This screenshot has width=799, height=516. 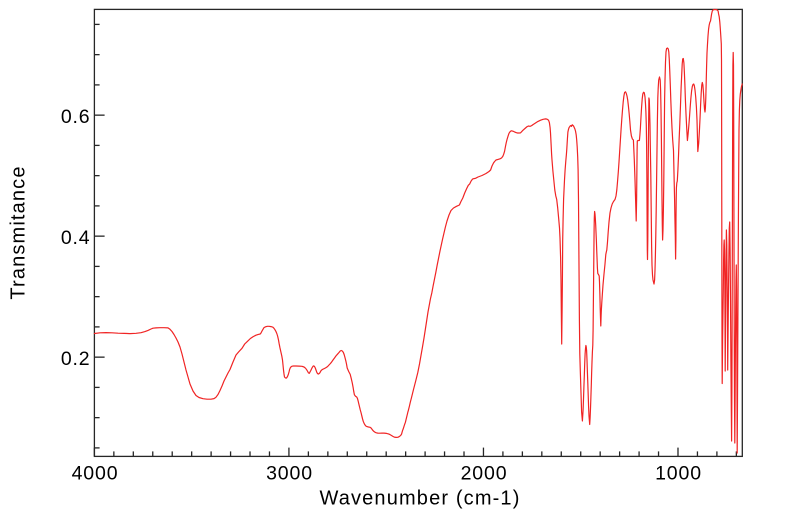 I want to click on svg-text: 4000, so click(x=95, y=474).